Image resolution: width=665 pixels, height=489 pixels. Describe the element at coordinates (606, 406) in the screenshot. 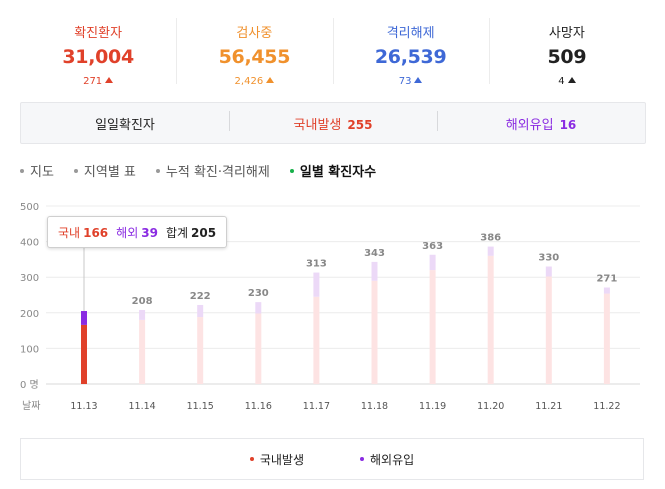

I see `x-tick-label: 11.22` at that location.